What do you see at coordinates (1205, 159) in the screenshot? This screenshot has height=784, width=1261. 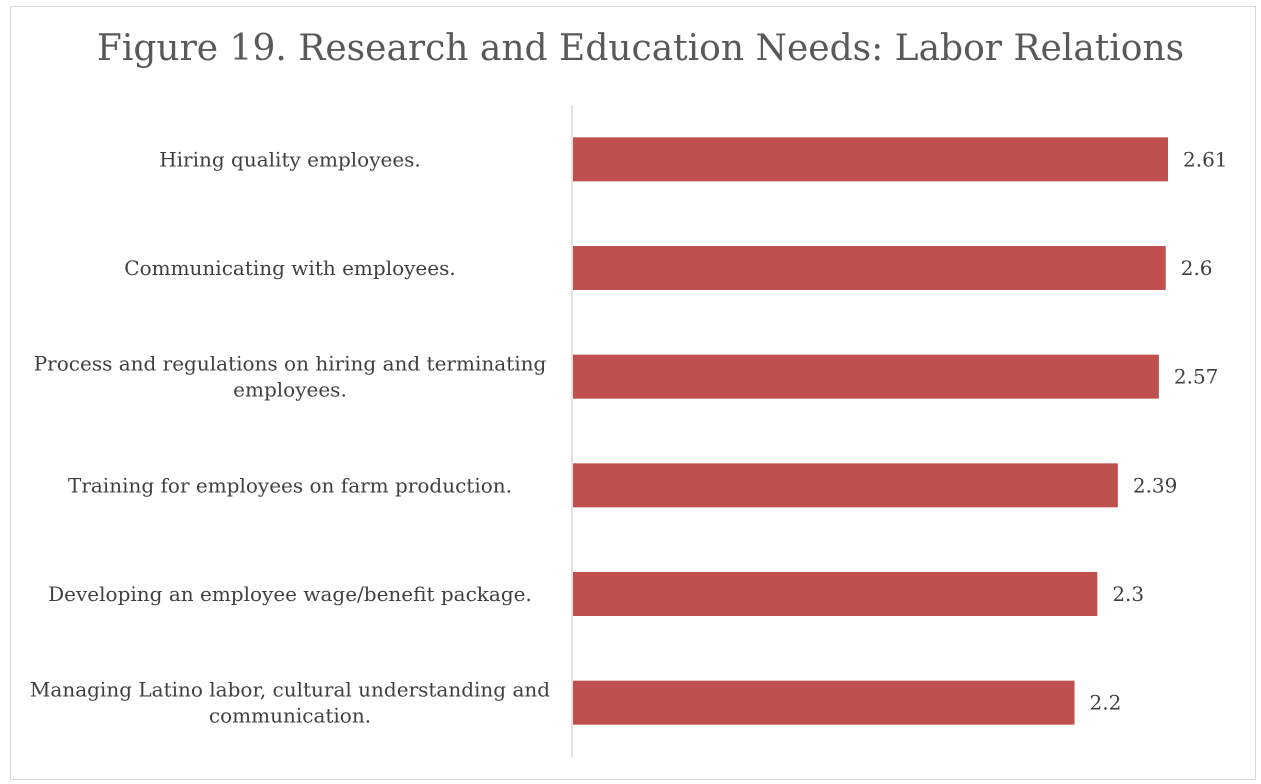 I see `data-label-1: 2.61` at bounding box center [1205, 159].